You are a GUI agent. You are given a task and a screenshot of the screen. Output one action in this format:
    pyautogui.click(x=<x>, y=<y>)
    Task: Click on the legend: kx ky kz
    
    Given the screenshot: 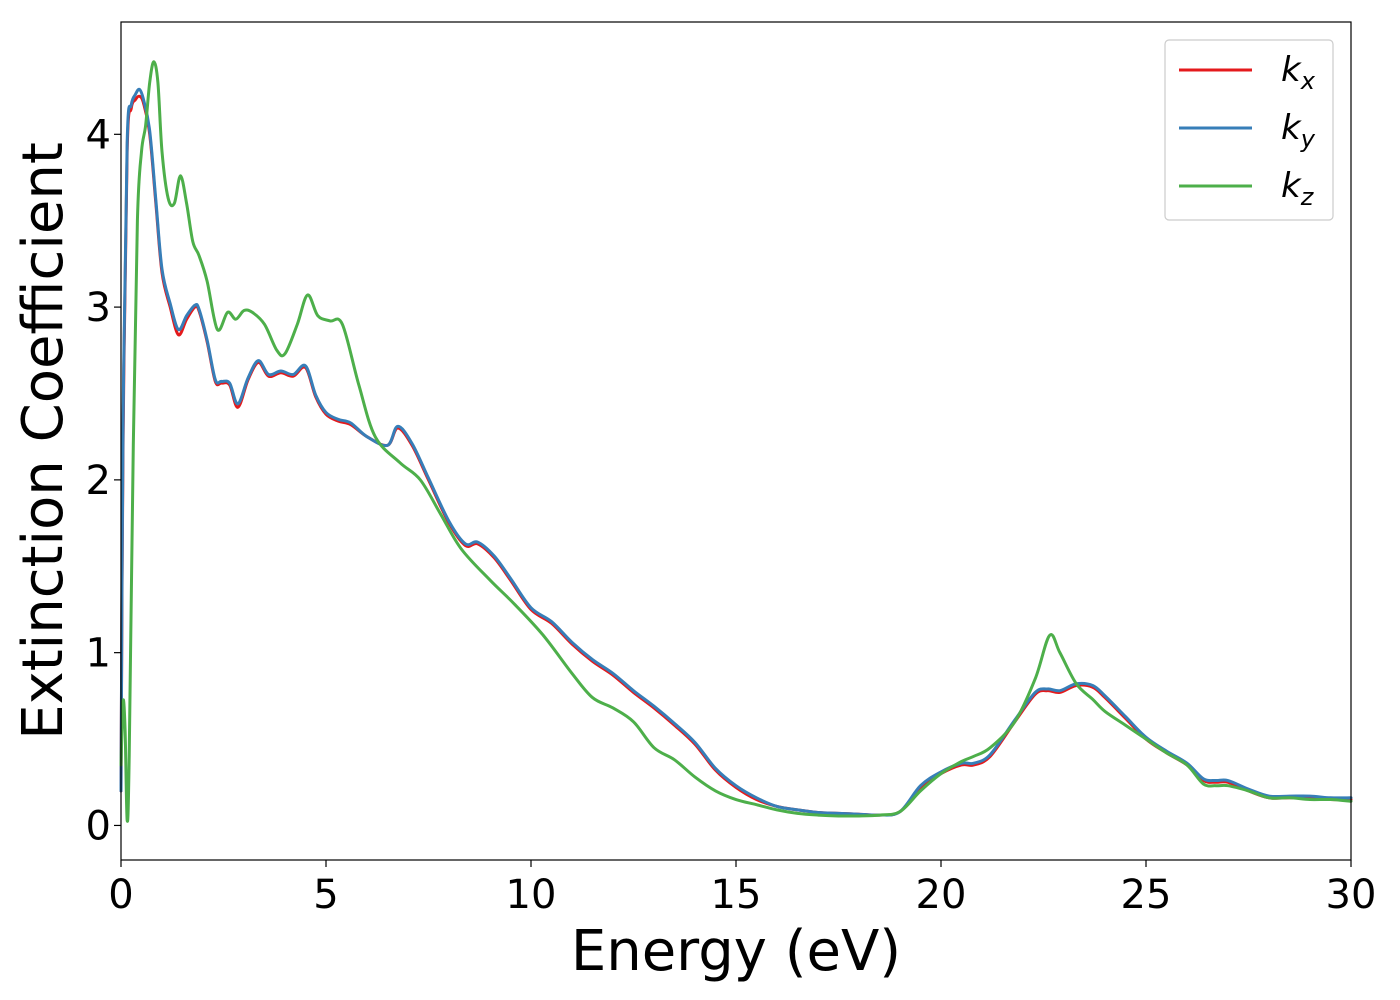 What is the action you would take?
    pyautogui.click(x=1249, y=130)
    